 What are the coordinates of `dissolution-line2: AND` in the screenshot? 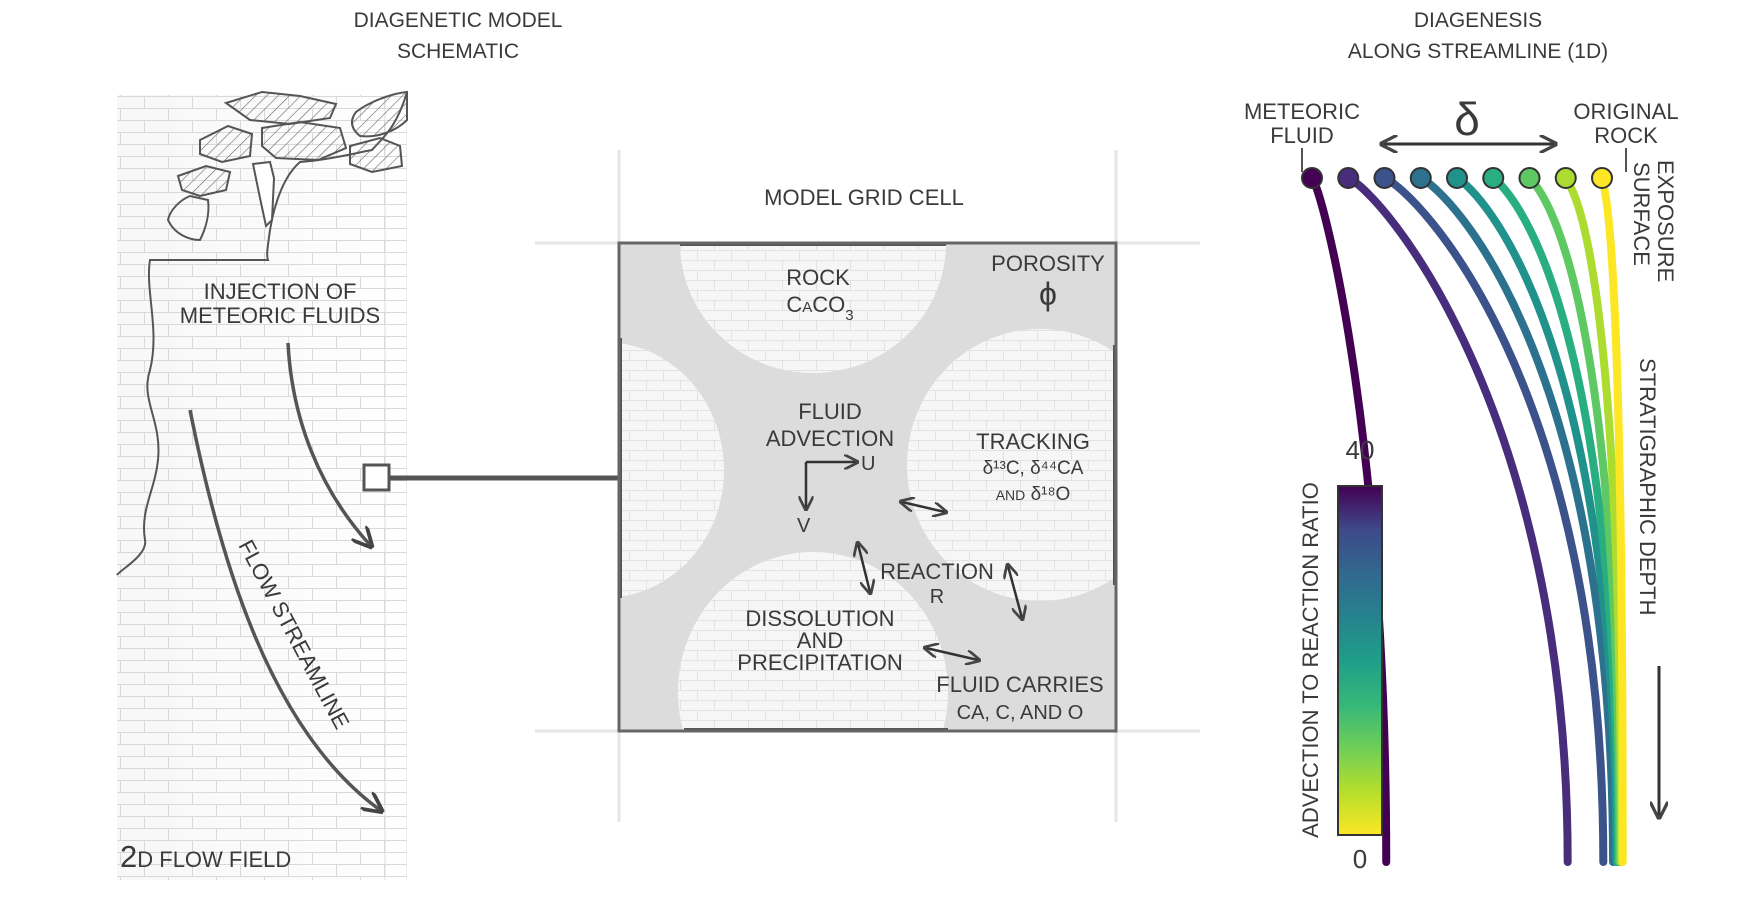 It's located at (820, 640).